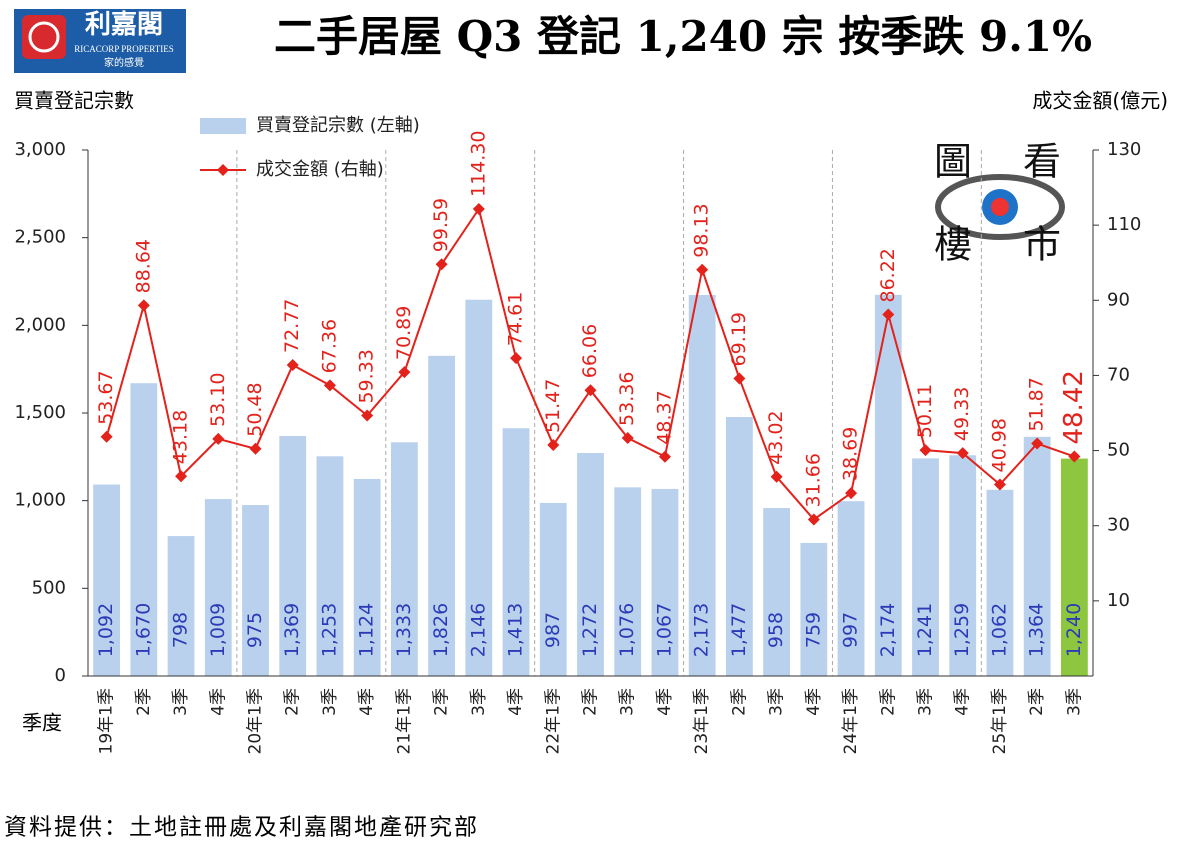  Describe the element at coordinates (1037, 630) in the screenshot. I see `bar-value-label: 1,364` at that location.